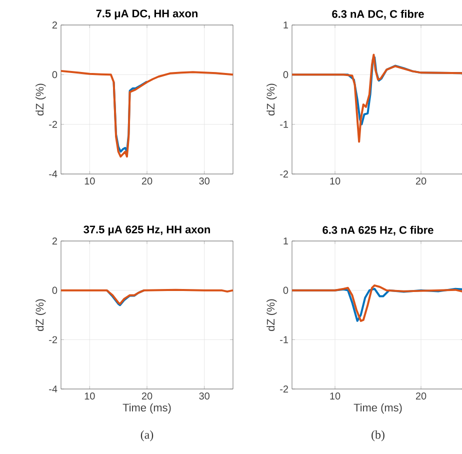  What do you see at coordinates (378, 436) in the screenshot?
I see `text: (b)` at bounding box center [378, 436].